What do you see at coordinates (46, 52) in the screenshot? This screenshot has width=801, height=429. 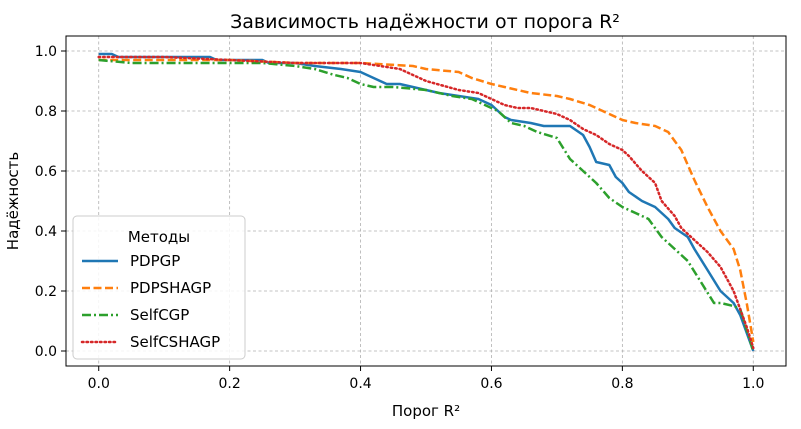 I see `y-tick-label: 1.0` at bounding box center [46, 52].